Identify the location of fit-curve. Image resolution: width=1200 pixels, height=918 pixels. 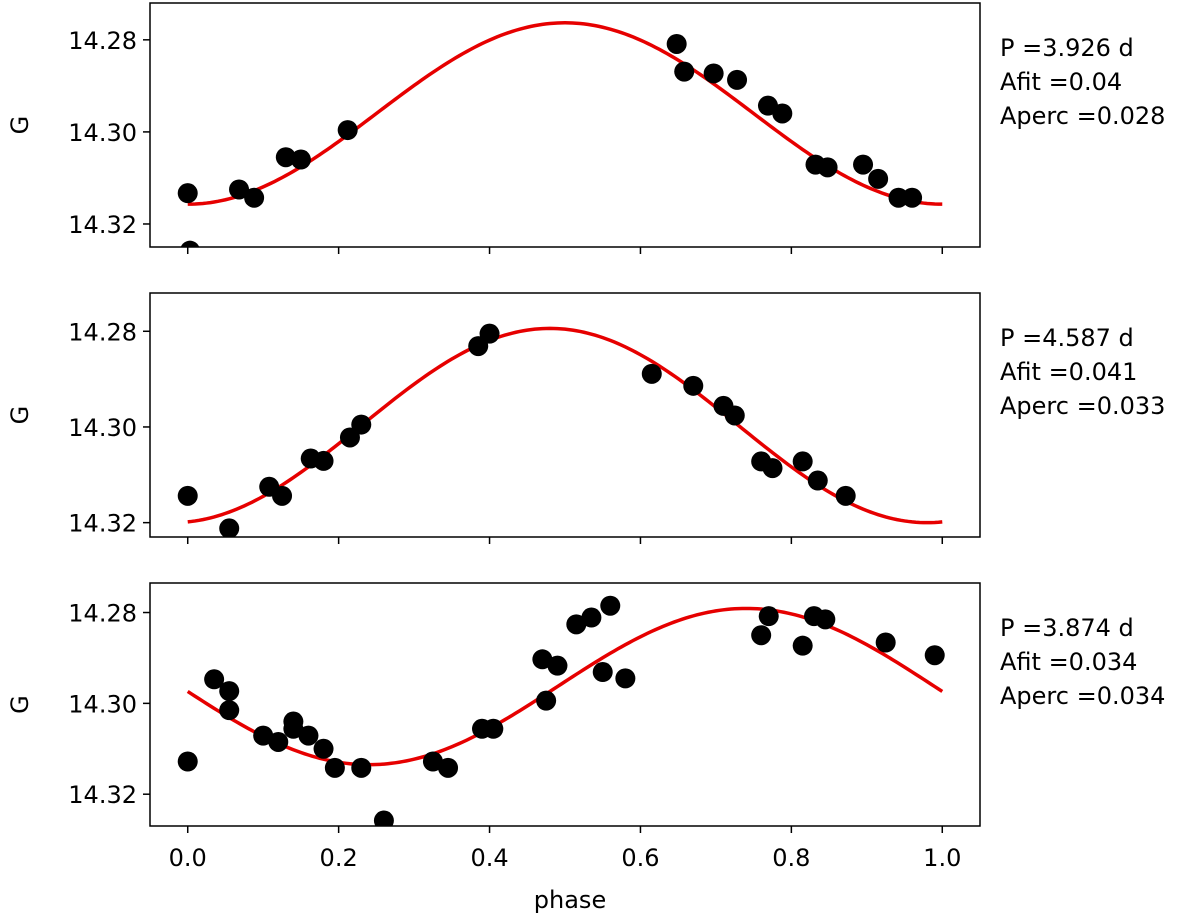
(565, 425).